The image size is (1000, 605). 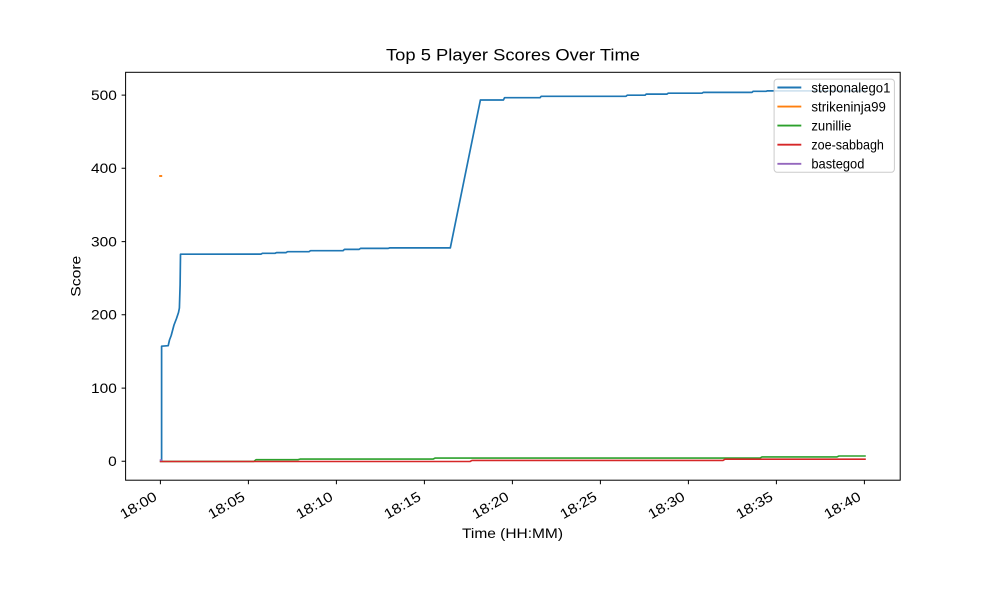 What do you see at coordinates (831, 126) in the screenshot?
I see `svg-text: zunillie` at bounding box center [831, 126].